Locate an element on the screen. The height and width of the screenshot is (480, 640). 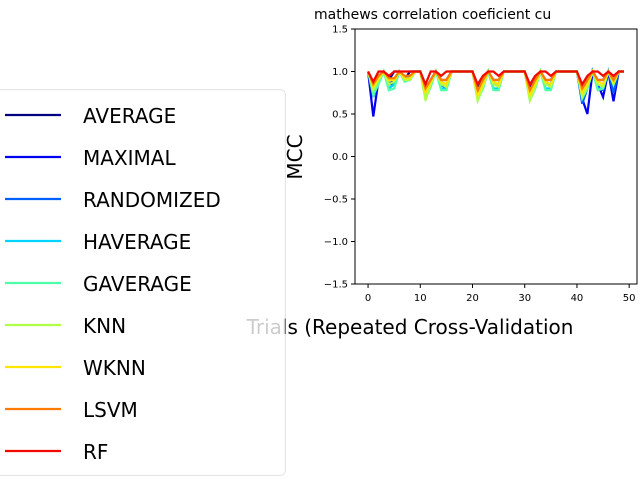
y-tick-label: −1.5 is located at coordinates (336, 285).